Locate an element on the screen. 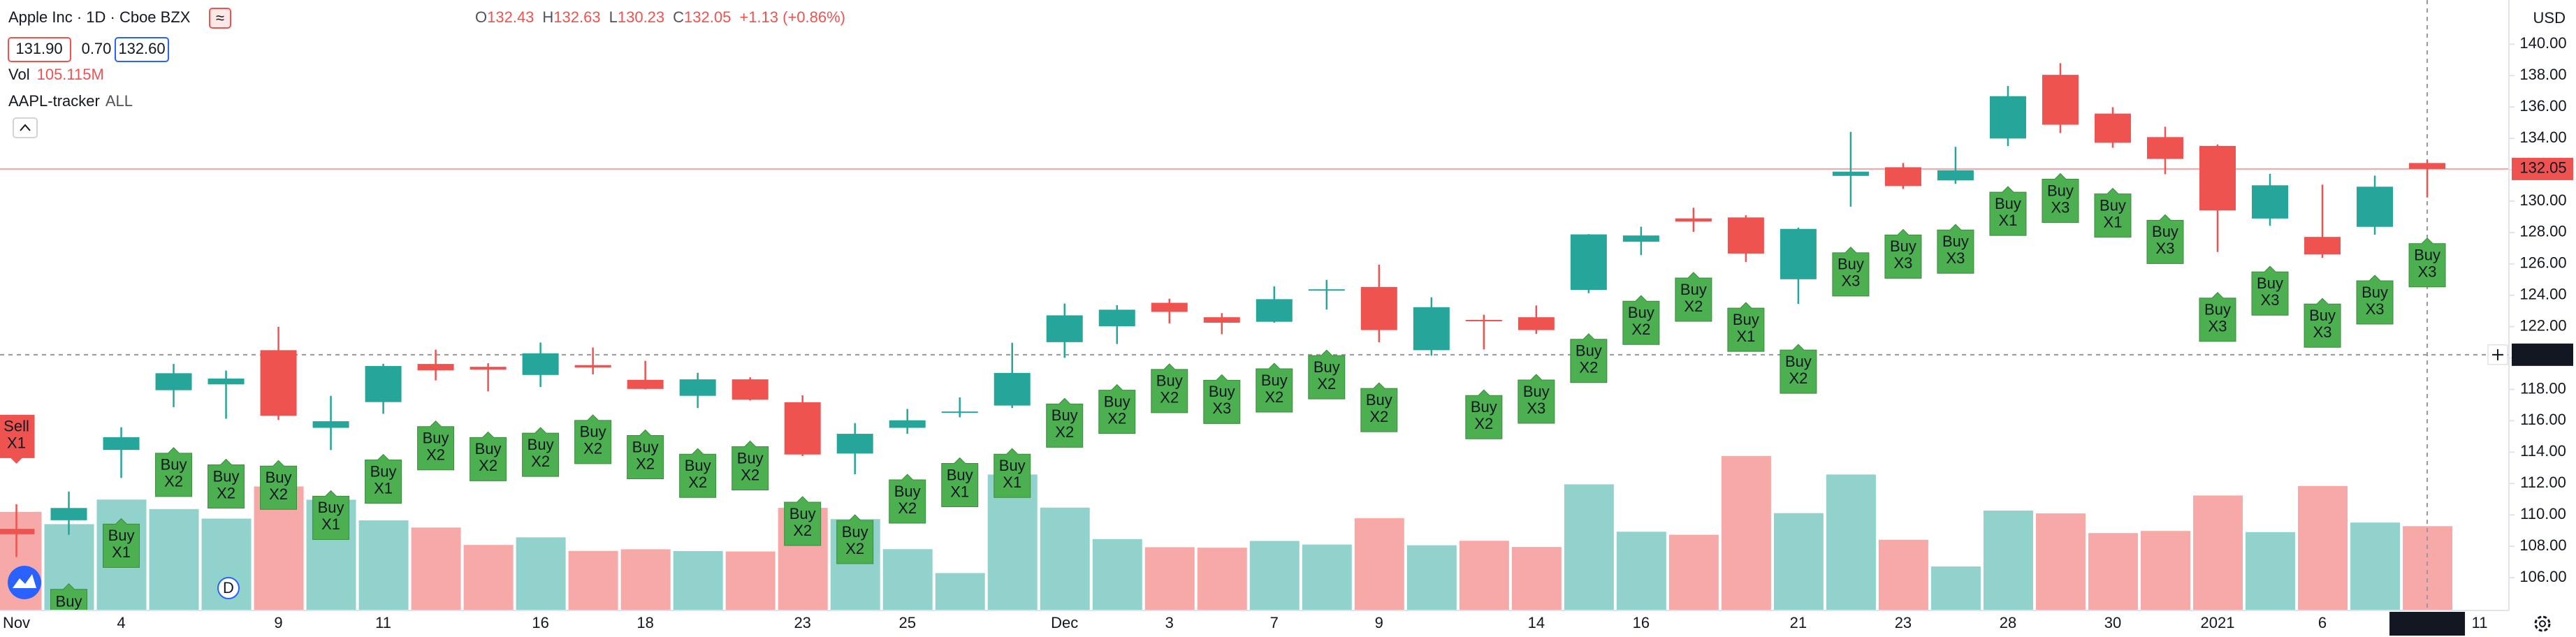 The image size is (2576, 637). x-tick-label: 7 is located at coordinates (1274, 622).